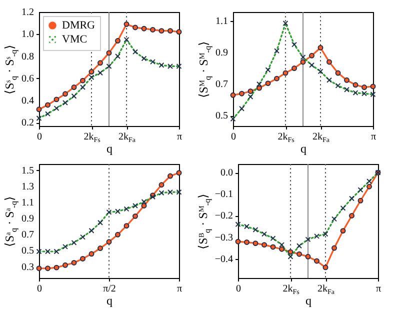 This screenshot has width=395, height=329. Describe the element at coordinates (223, 238) in the screenshot. I see `y-tick-label: −0.3` at that location.